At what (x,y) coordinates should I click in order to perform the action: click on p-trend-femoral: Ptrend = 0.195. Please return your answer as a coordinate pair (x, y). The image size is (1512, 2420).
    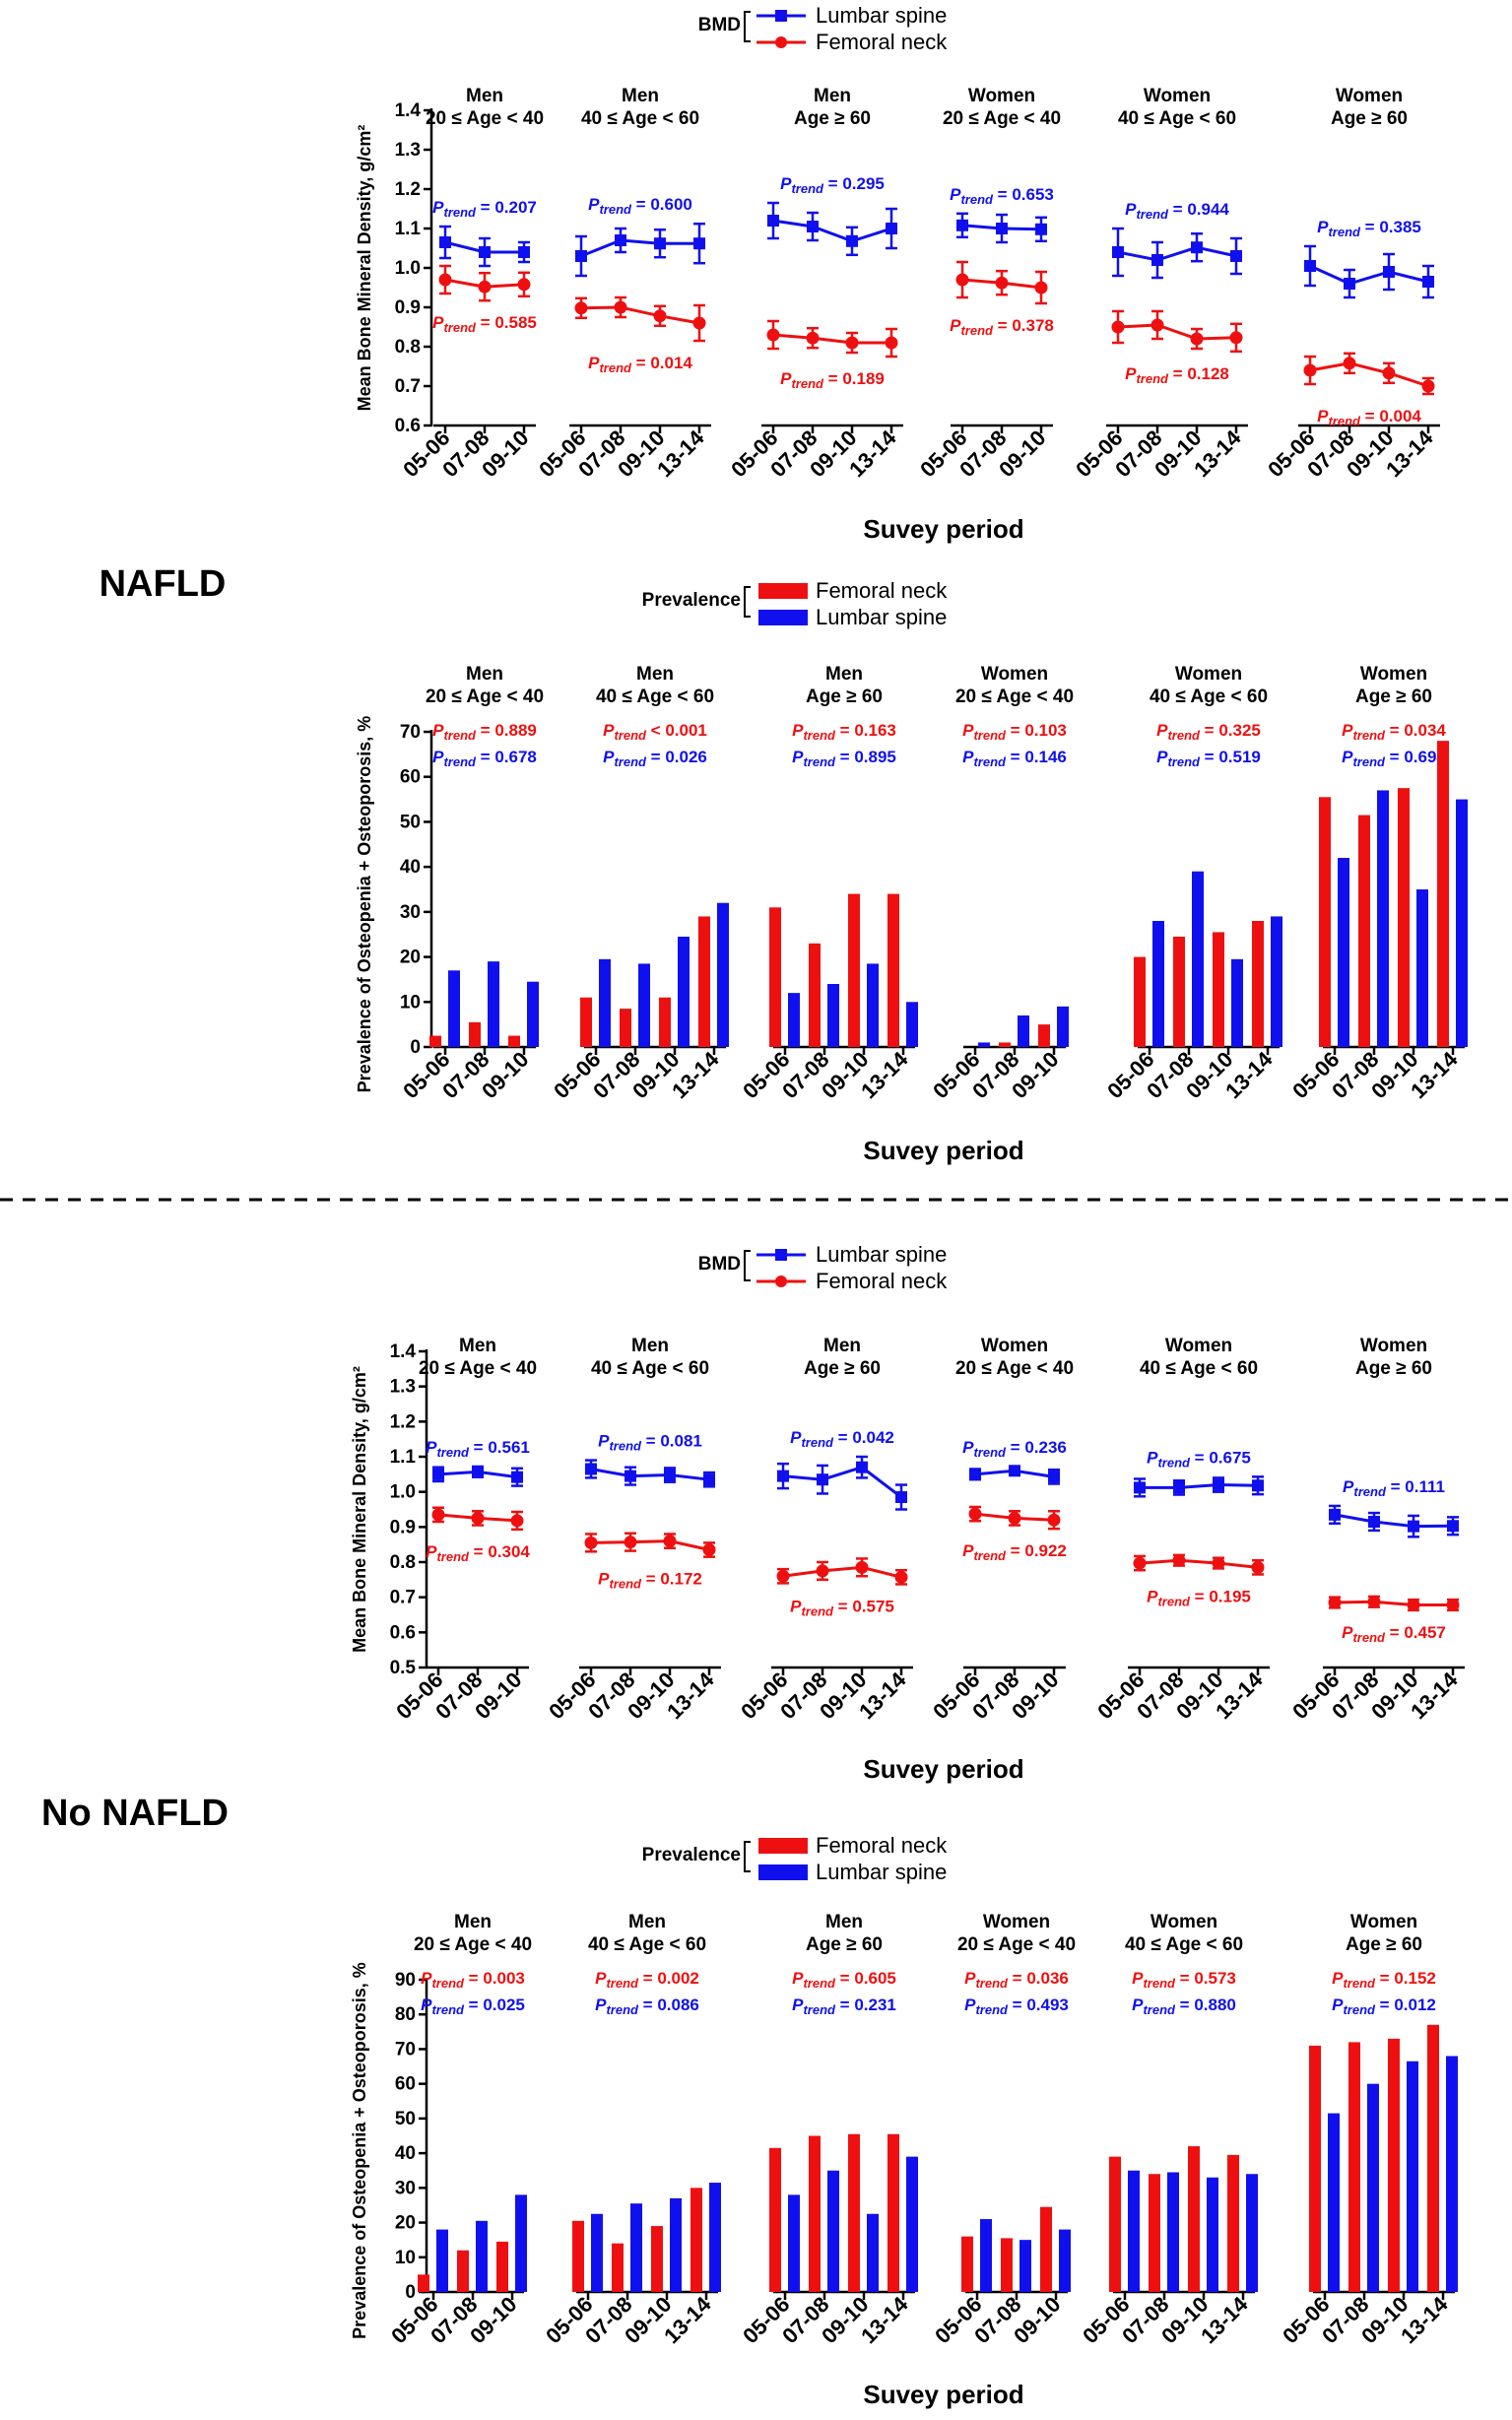
    Looking at the image, I should click on (1199, 1597).